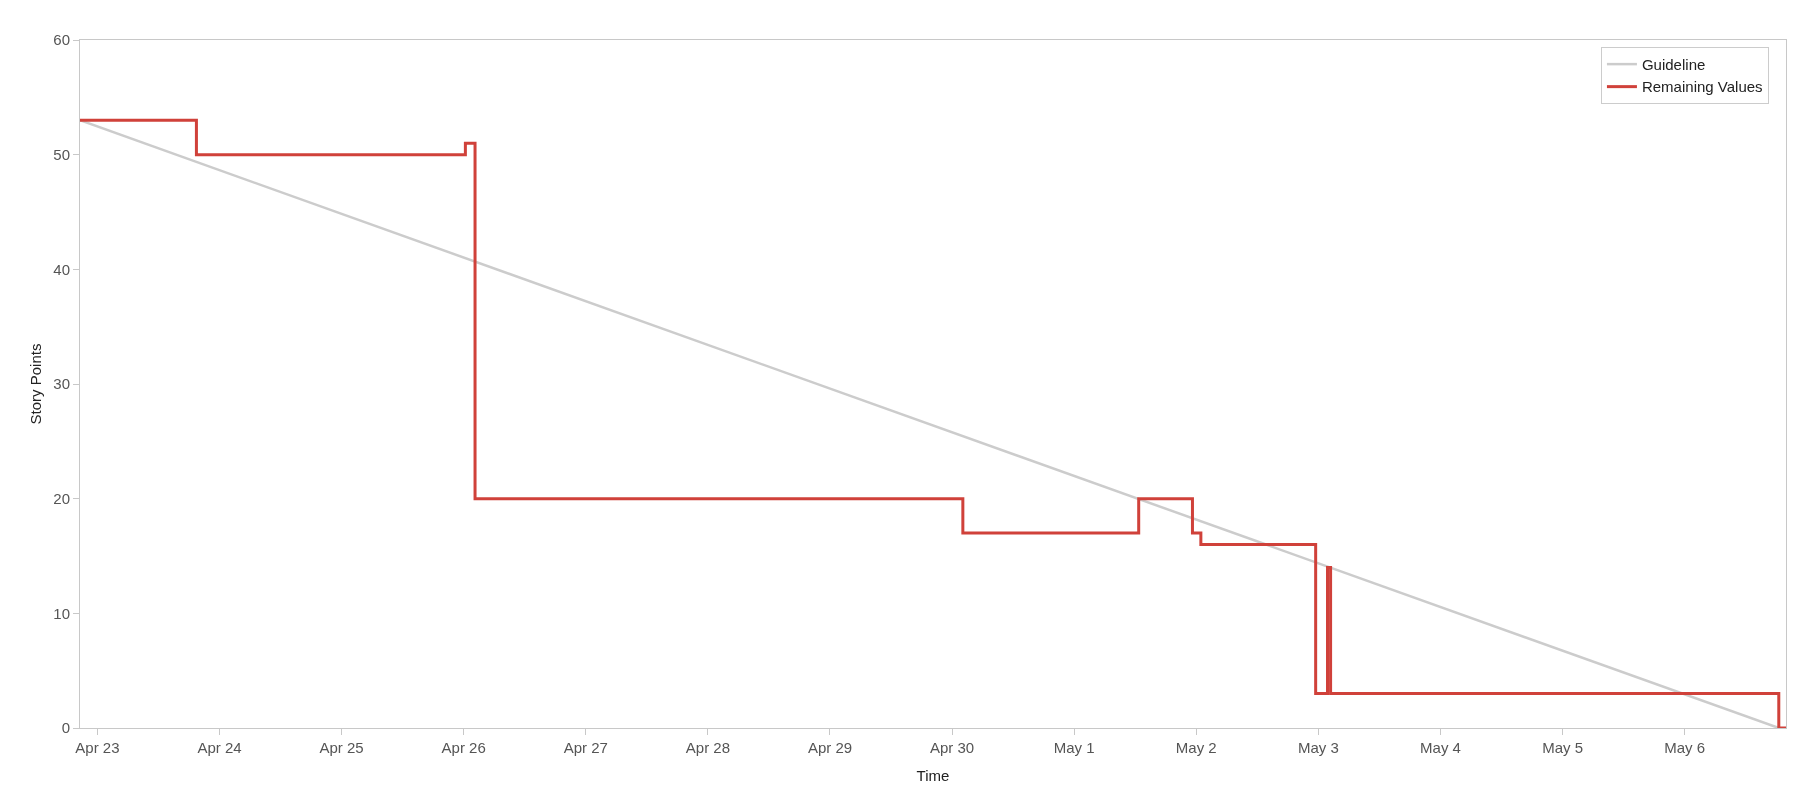 This screenshot has width=1816, height=798. Describe the element at coordinates (219, 747) in the screenshot. I see `x-tick-label: Apr 24` at that location.